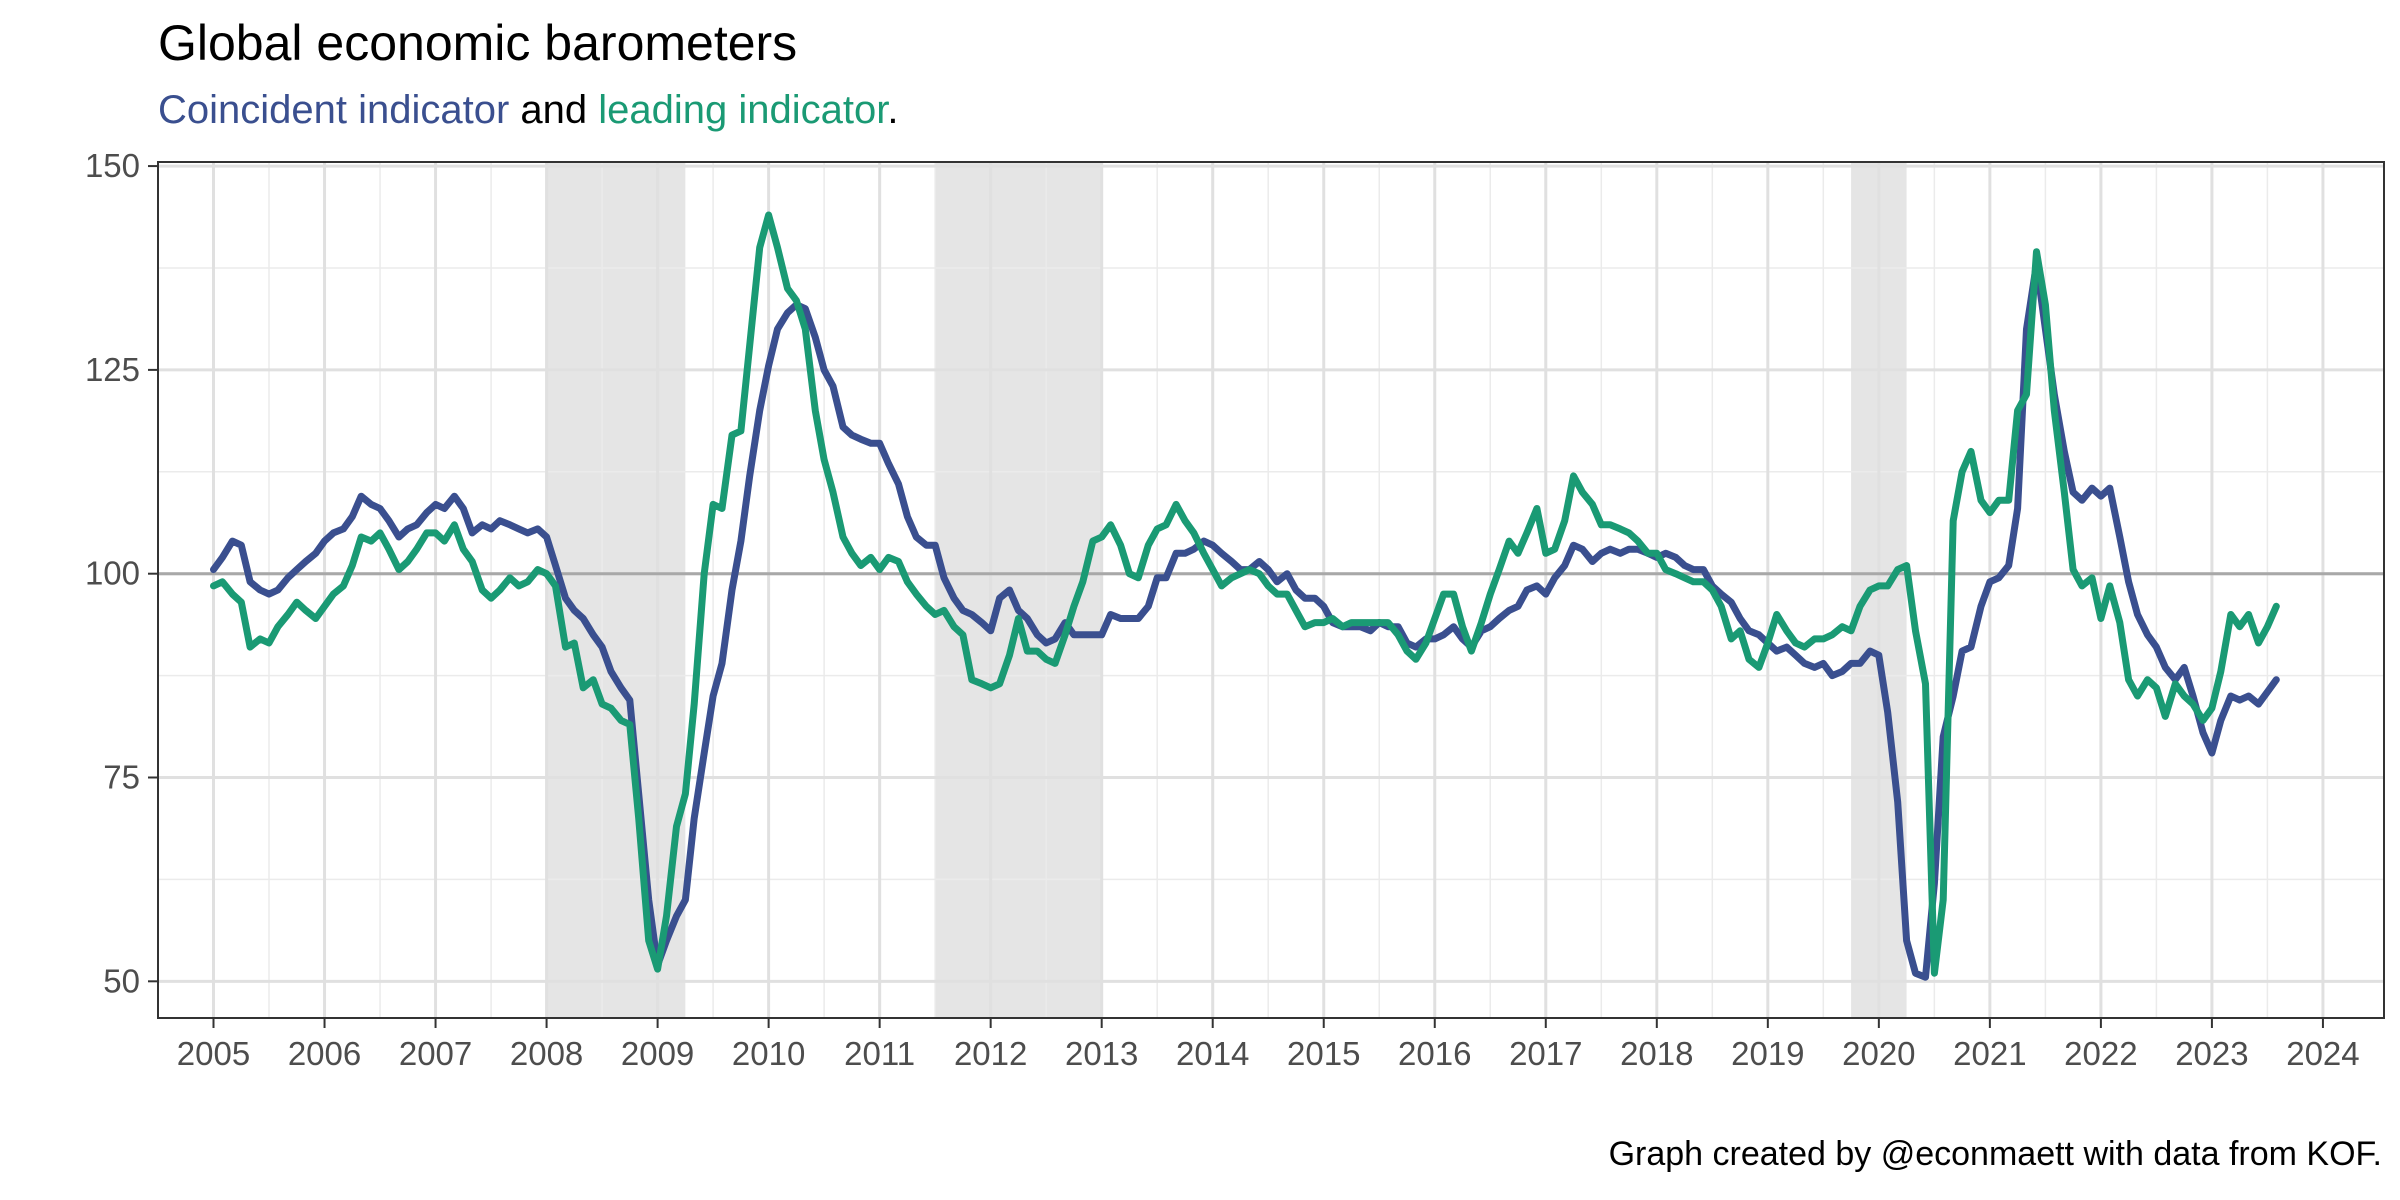 The height and width of the screenshot is (1200, 2400). I want to click on y-tick-label: 50, so click(121, 980).